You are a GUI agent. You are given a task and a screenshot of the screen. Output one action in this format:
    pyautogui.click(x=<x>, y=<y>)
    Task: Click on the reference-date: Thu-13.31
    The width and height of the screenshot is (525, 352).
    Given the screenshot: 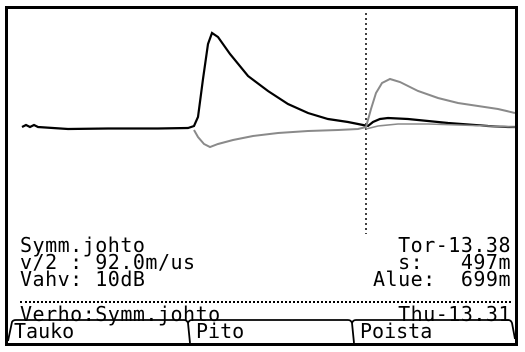 What is the action you would take?
    pyautogui.click(x=454, y=314)
    